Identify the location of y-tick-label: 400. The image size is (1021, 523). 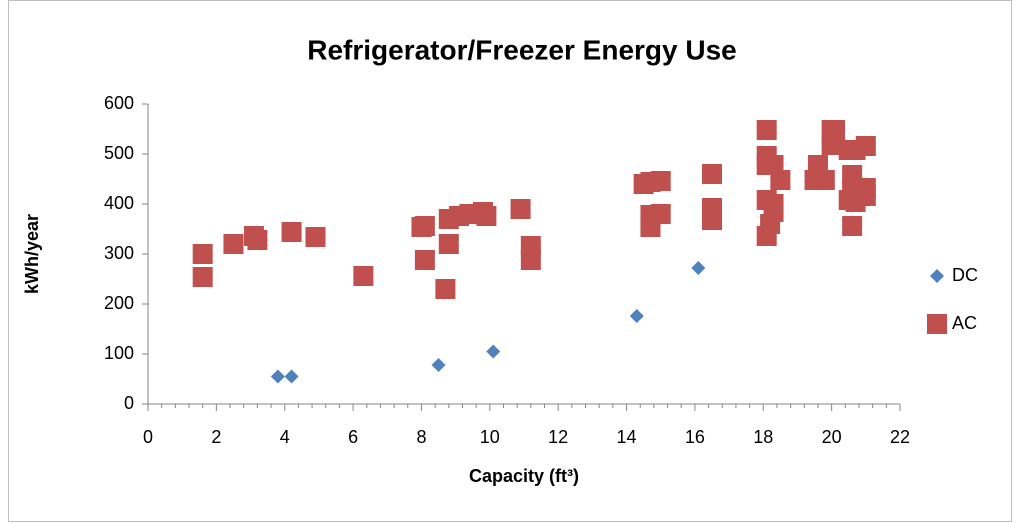
(119, 203).